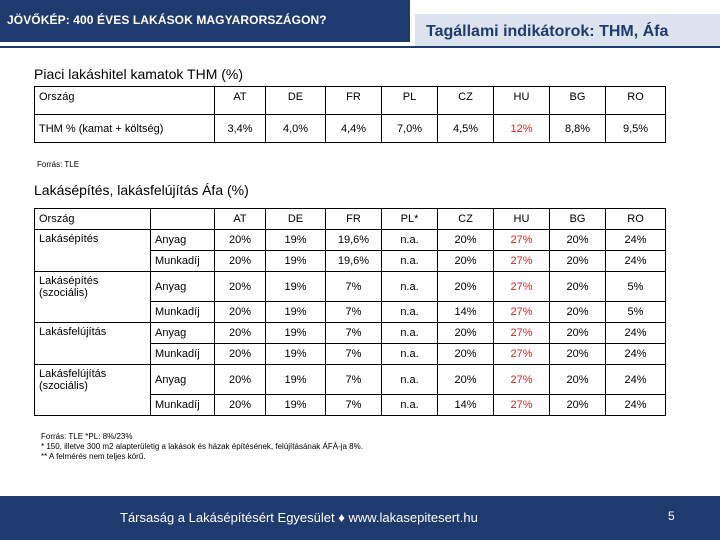 This screenshot has width=720, height=540. Describe the element at coordinates (671, 516) in the screenshot. I see `page-number: 5` at that location.